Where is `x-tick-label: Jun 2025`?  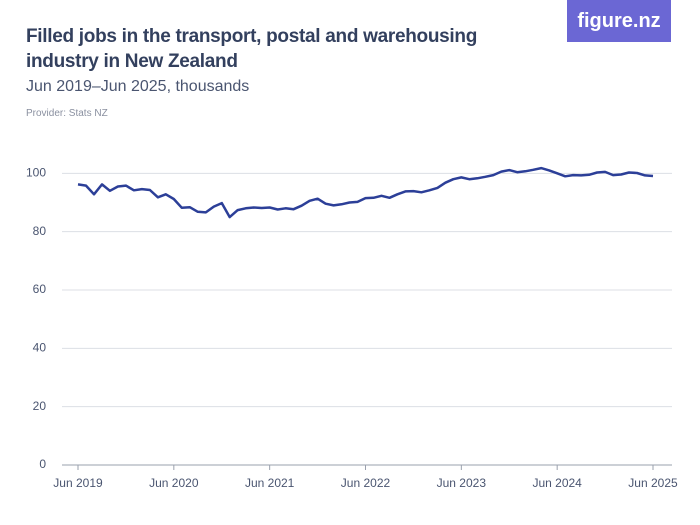 x-tick-label: Jun 2025 is located at coordinates (653, 483).